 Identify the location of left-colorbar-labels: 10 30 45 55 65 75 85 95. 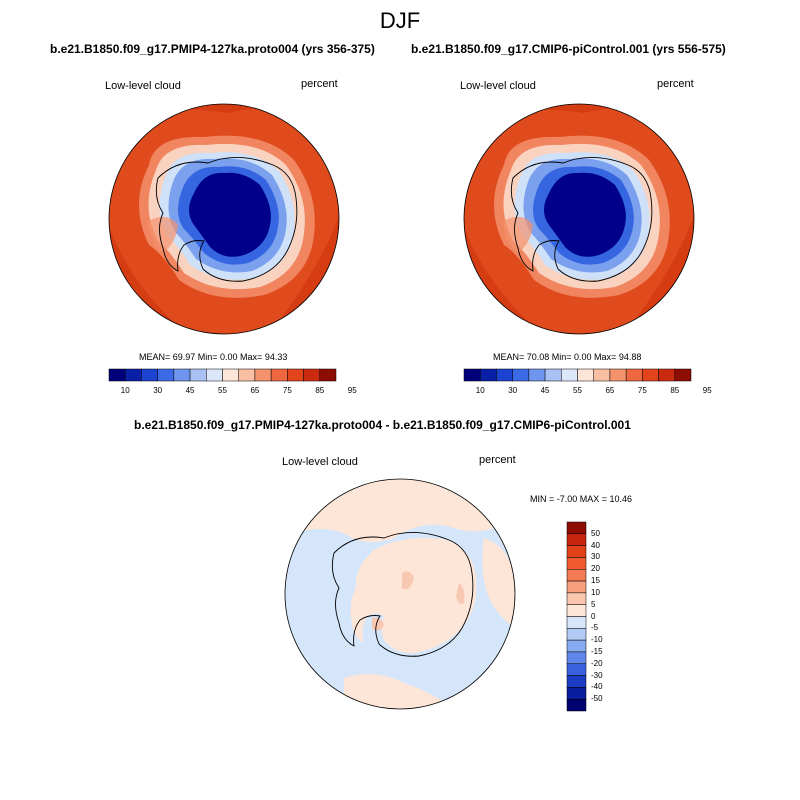
(233, 392).